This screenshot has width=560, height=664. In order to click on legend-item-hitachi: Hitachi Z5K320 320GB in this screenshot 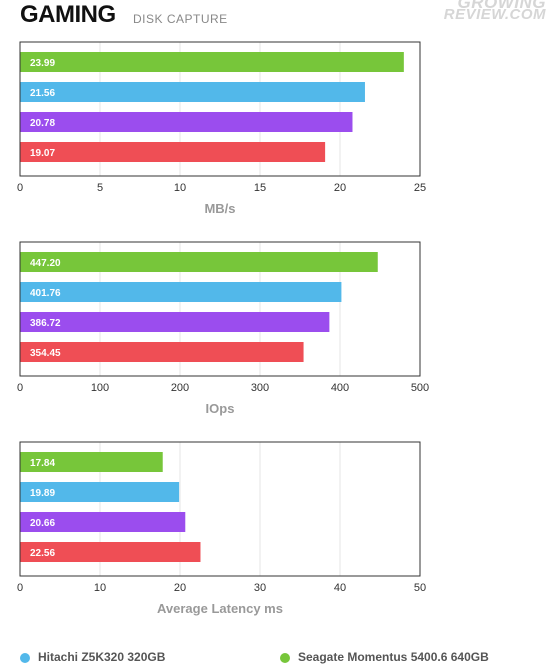, I will do `click(92, 657)`.